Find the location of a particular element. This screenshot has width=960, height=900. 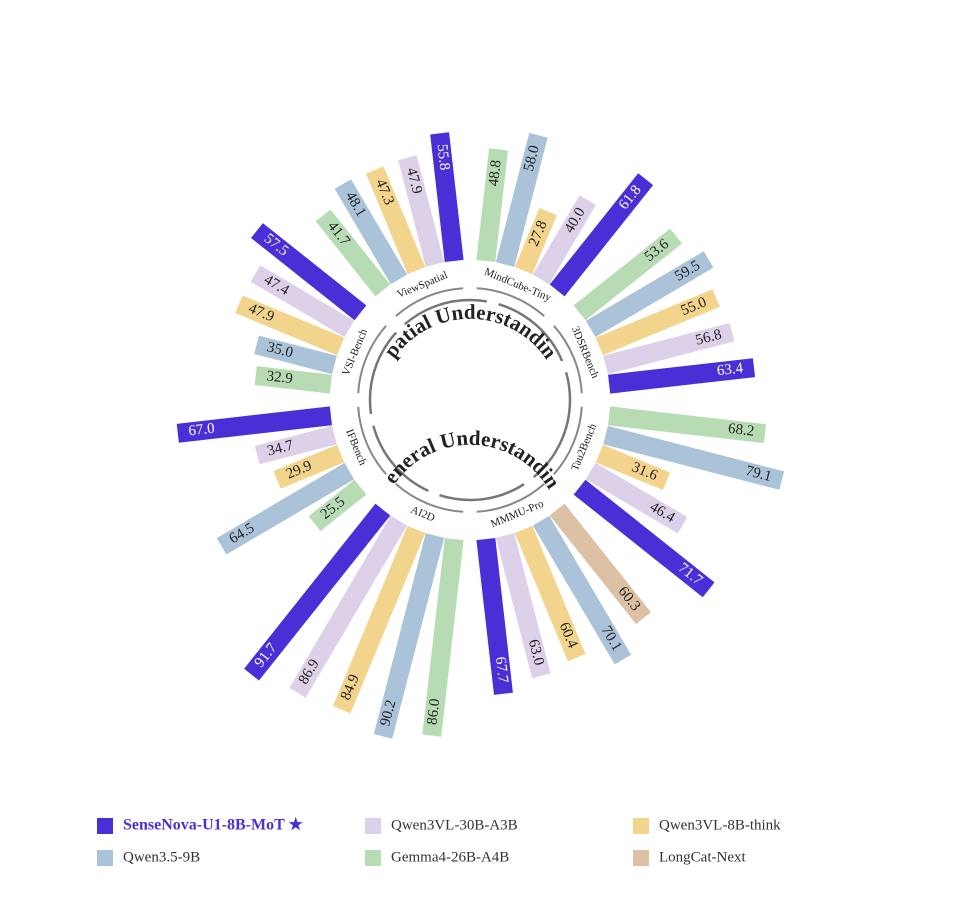

value-label: 58.0 is located at coordinates (532, 158).